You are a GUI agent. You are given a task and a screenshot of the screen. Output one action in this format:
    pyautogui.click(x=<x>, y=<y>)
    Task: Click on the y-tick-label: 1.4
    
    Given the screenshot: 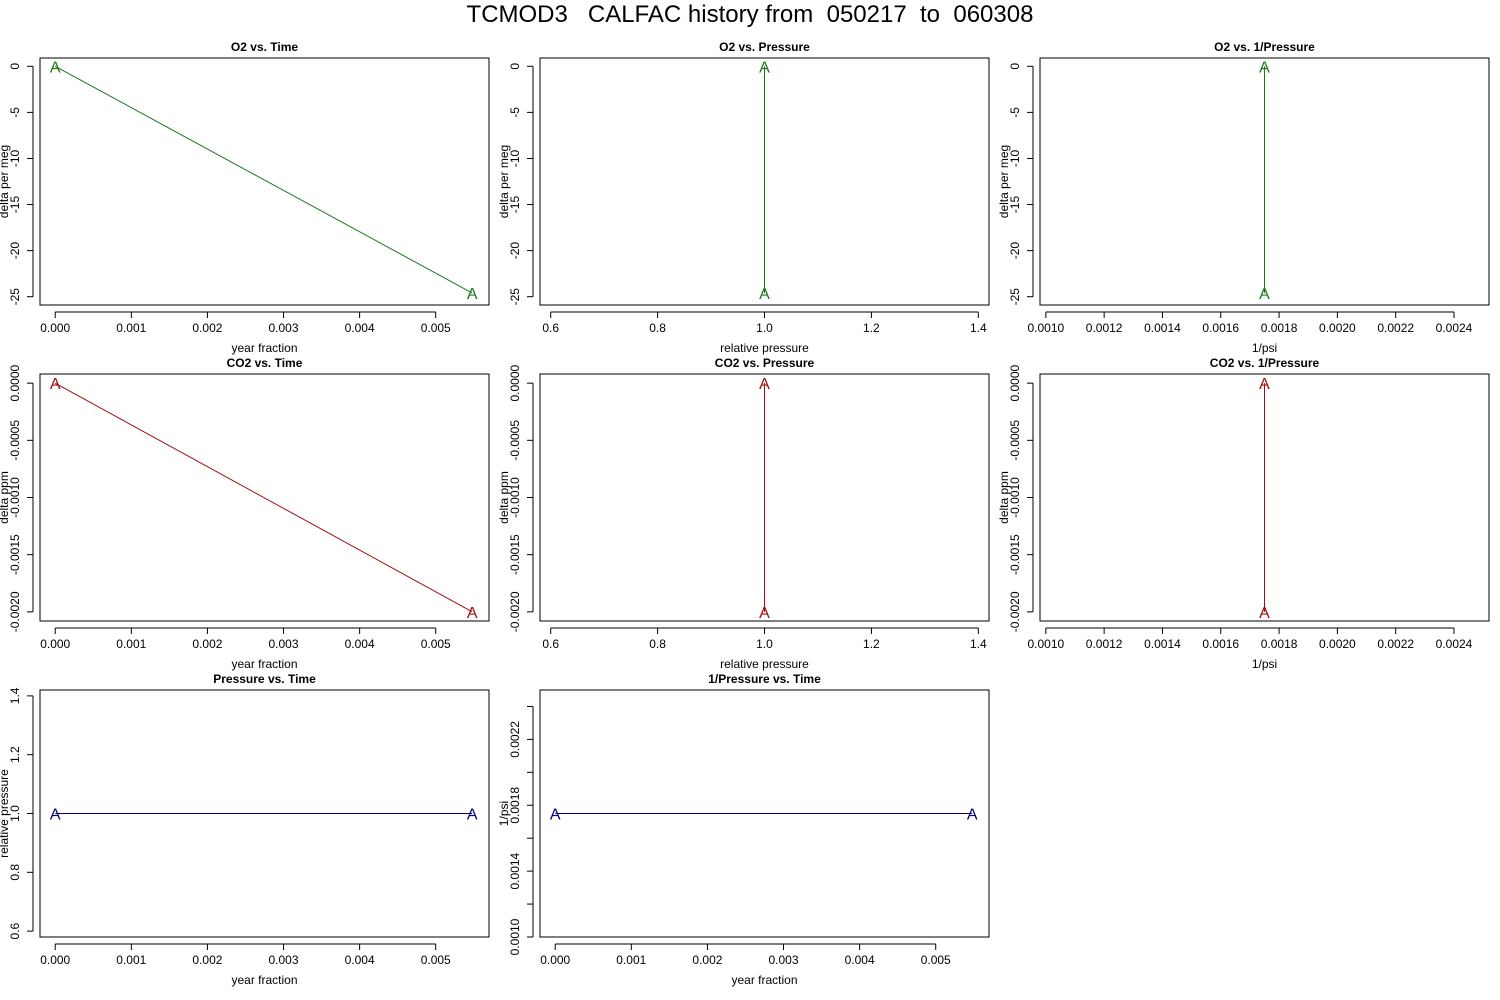 What is the action you would take?
    pyautogui.click(x=15, y=695)
    